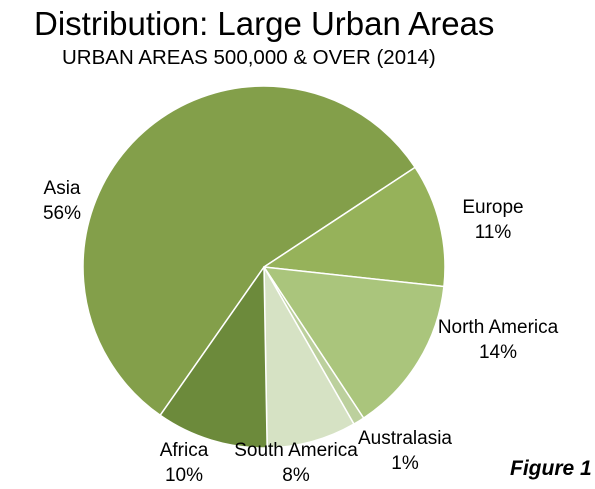  What do you see at coordinates (498, 327) in the screenshot?
I see `slice-label-north-america: North America` at bounding box center [498, 327].